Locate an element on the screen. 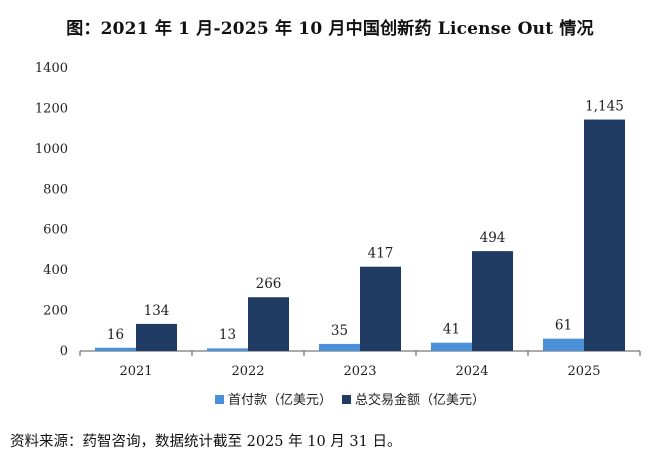 This screenshot has height=462, width=660. data-label: 417 is located at coordinates (381, 254).